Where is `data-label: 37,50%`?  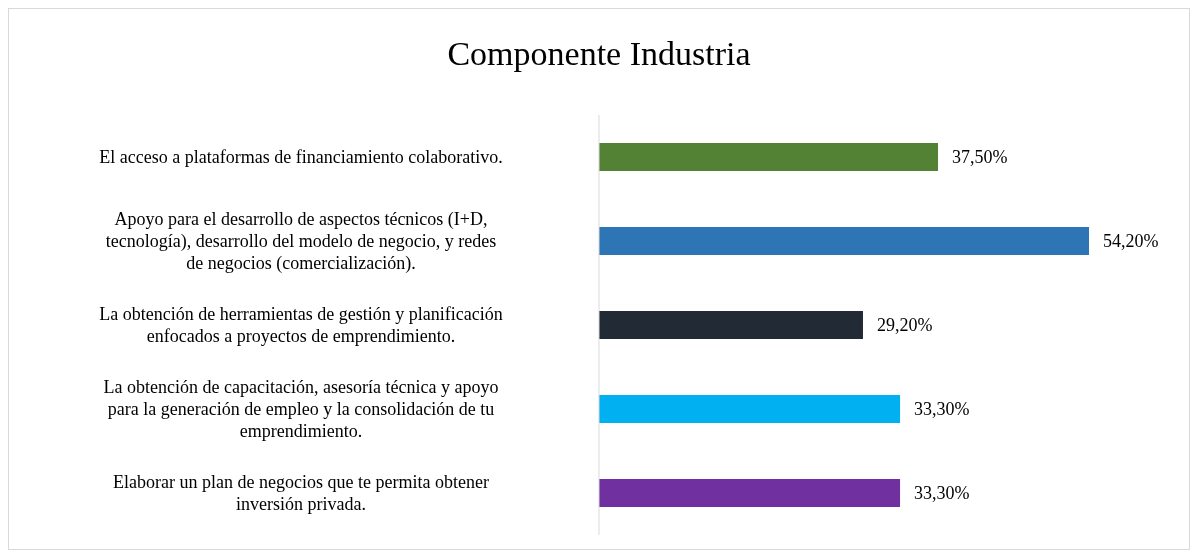
data-label: 37,50% is located at coordinates (980, 157).